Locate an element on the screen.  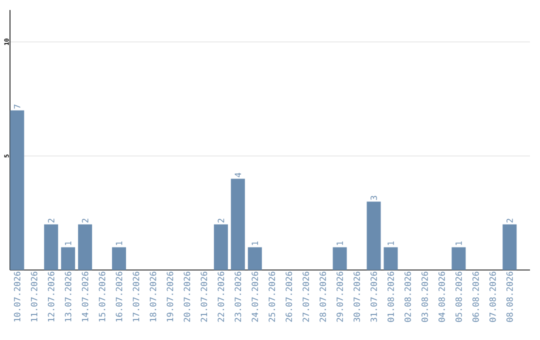
x-tick-label: 02.08.2026 is located at coordinates (407, 297).